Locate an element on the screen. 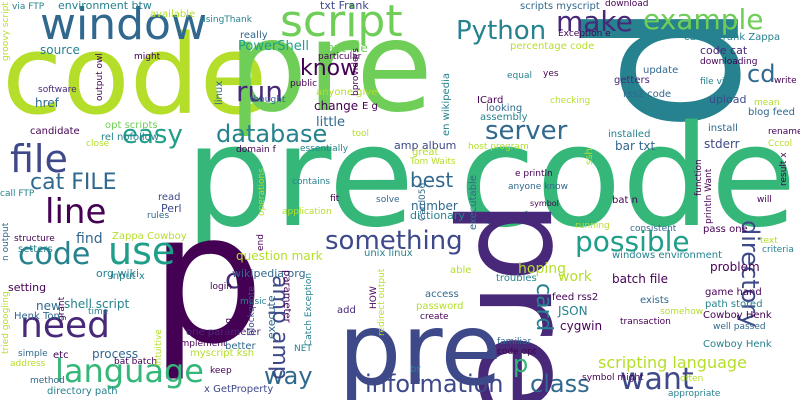 This screenshot has height=400, width=800. word-w_ssh: ssh is located at coordinates (589, 156).